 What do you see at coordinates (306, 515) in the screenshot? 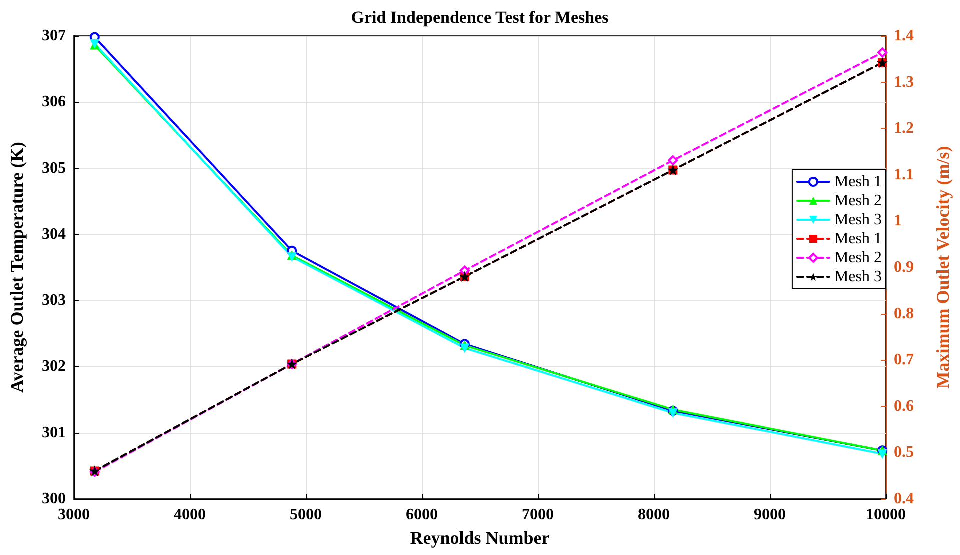
I see `x-tick-label: 5000` at bounding box center [306, 515].